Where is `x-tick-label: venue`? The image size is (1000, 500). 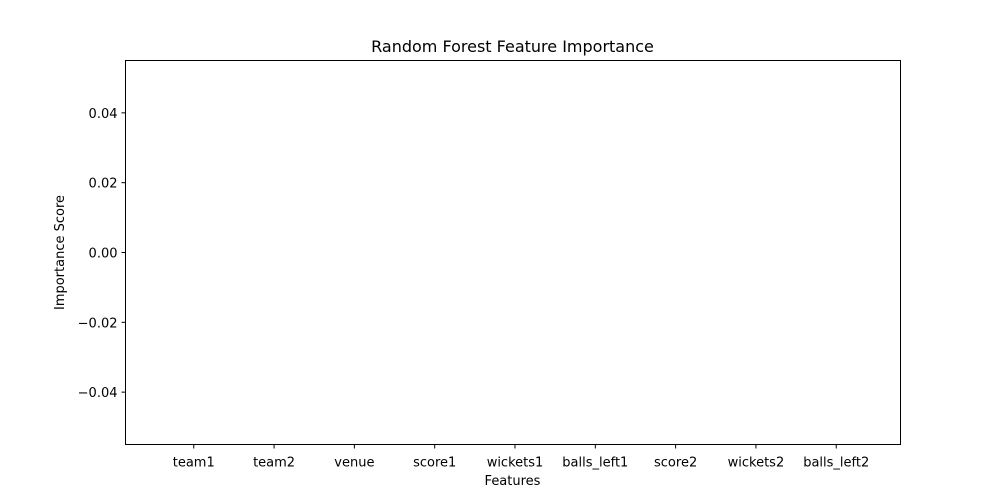
x-tick-label: venue is located at coordinates (354, 463).